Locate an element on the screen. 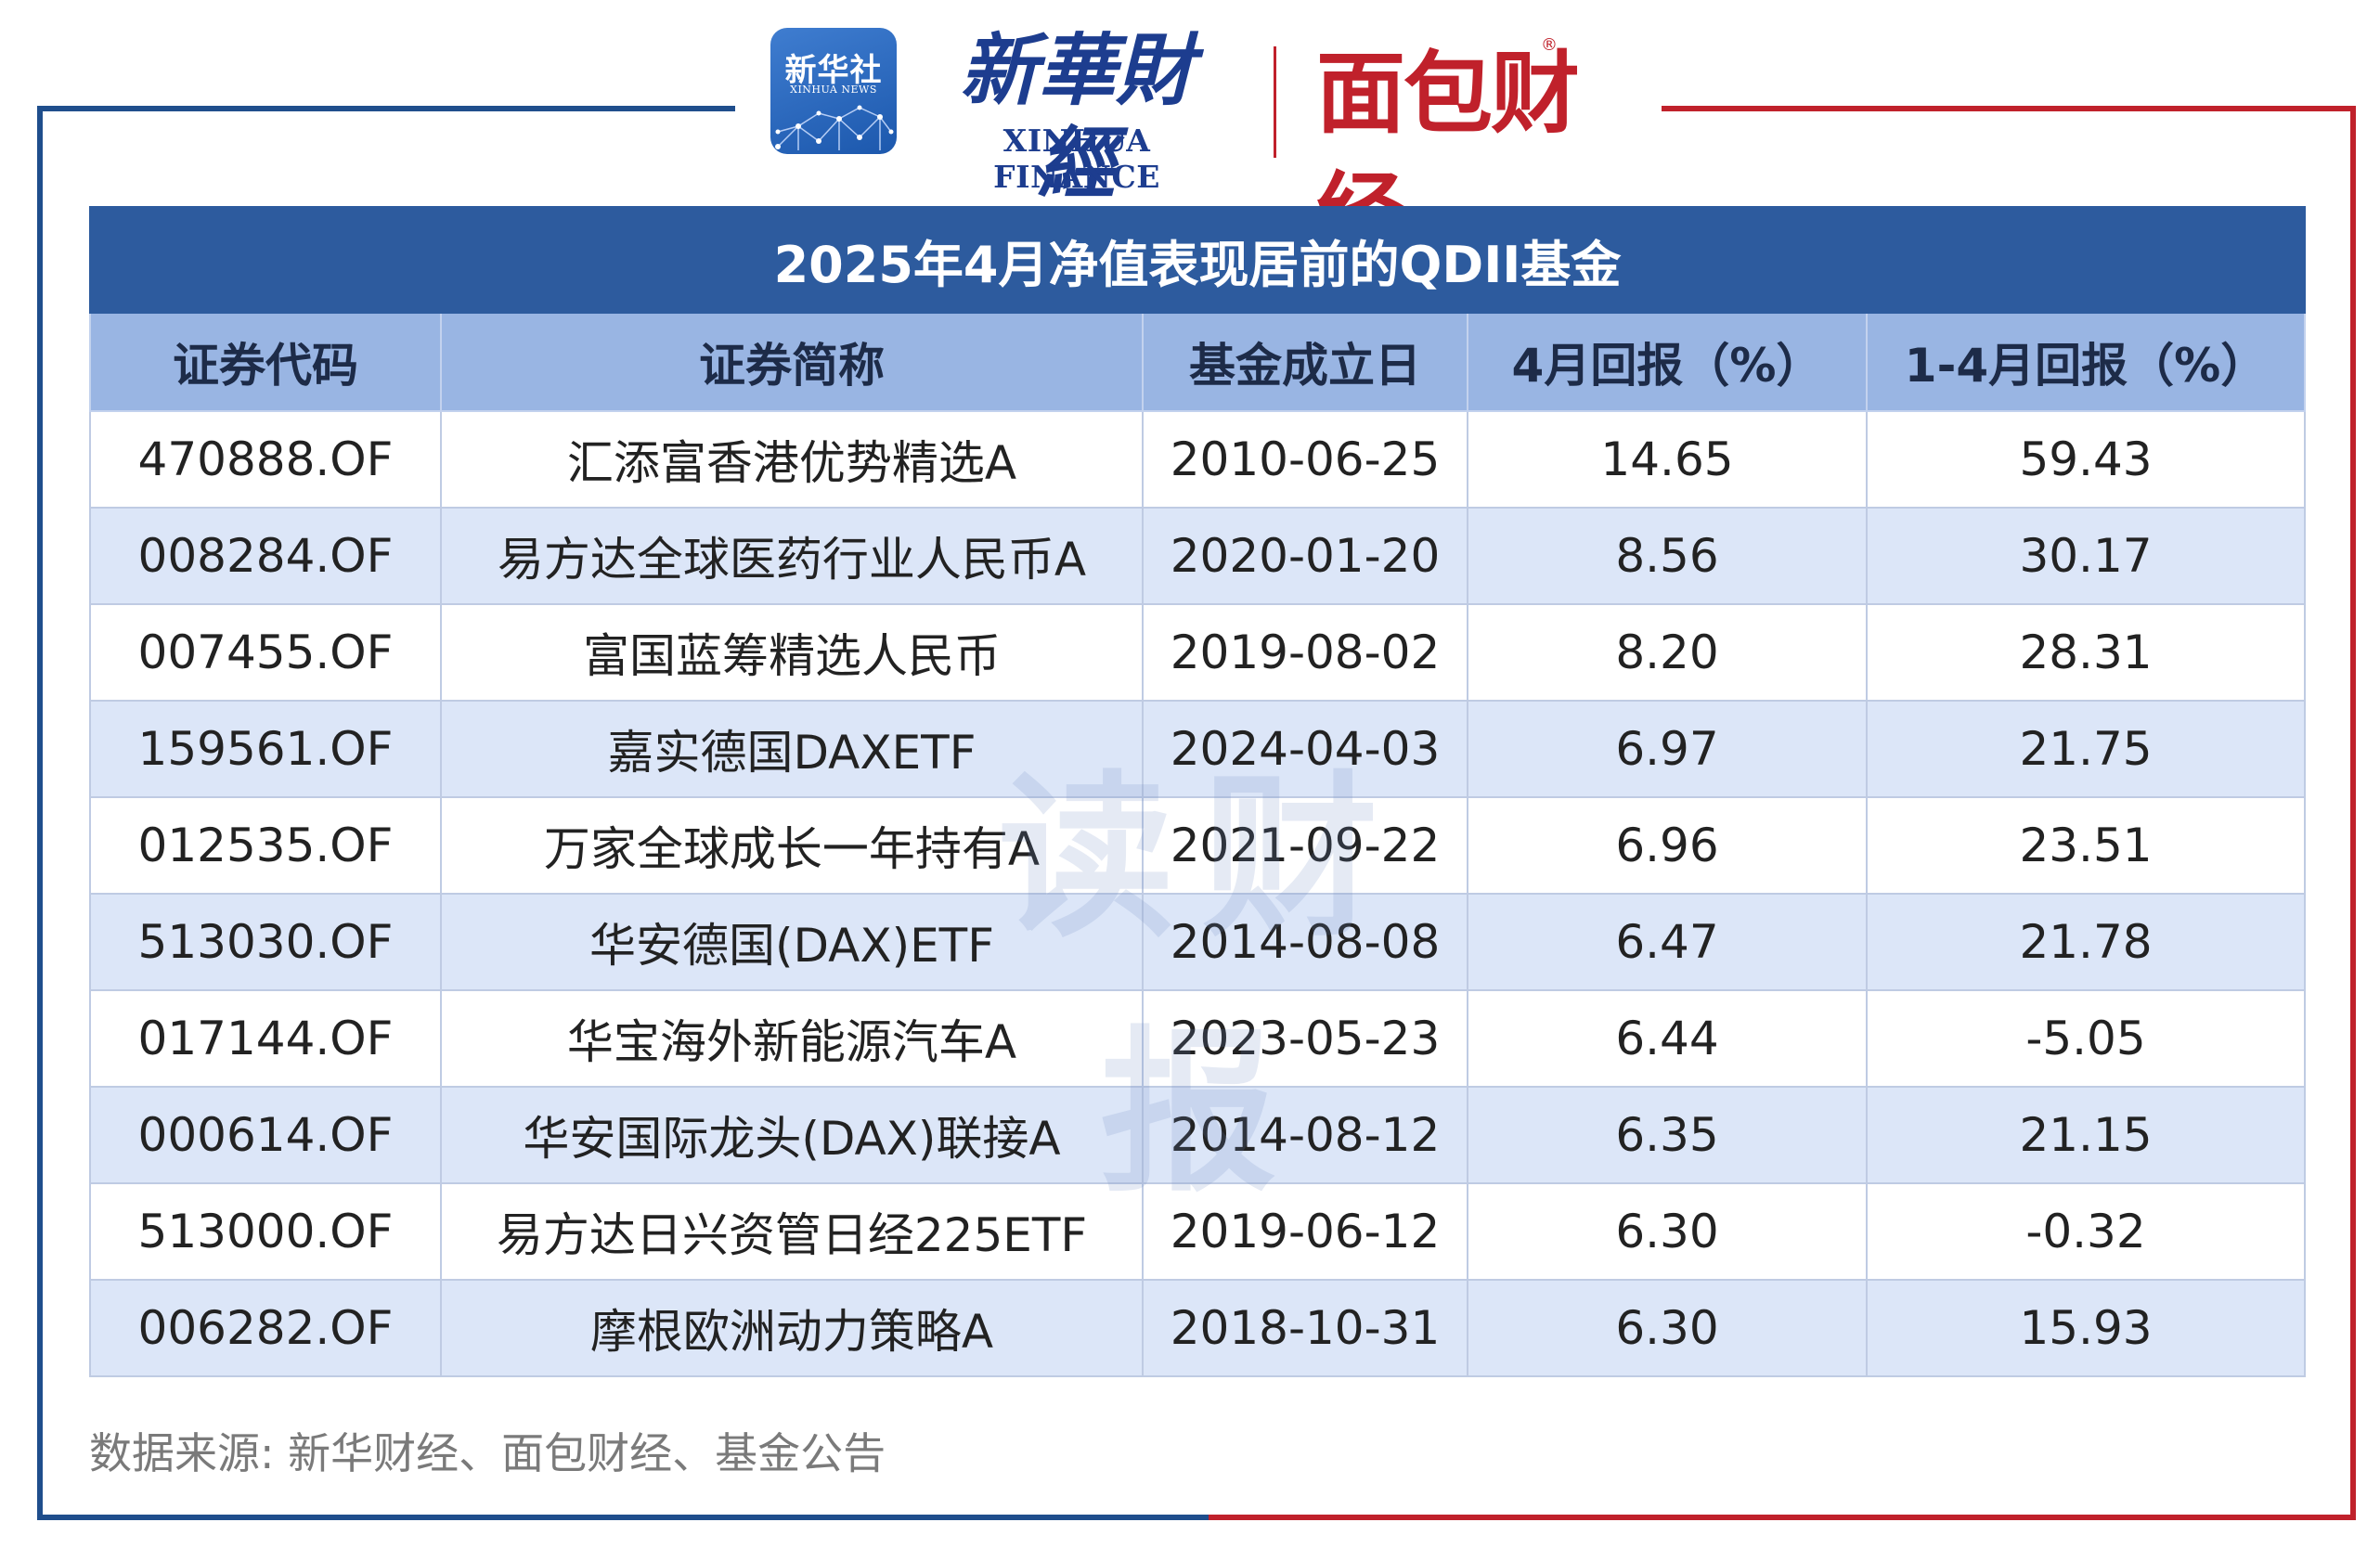 This screenshot has height=1548, width=2380. cell-code: 470888.OF is located at coordinates (265, 459).